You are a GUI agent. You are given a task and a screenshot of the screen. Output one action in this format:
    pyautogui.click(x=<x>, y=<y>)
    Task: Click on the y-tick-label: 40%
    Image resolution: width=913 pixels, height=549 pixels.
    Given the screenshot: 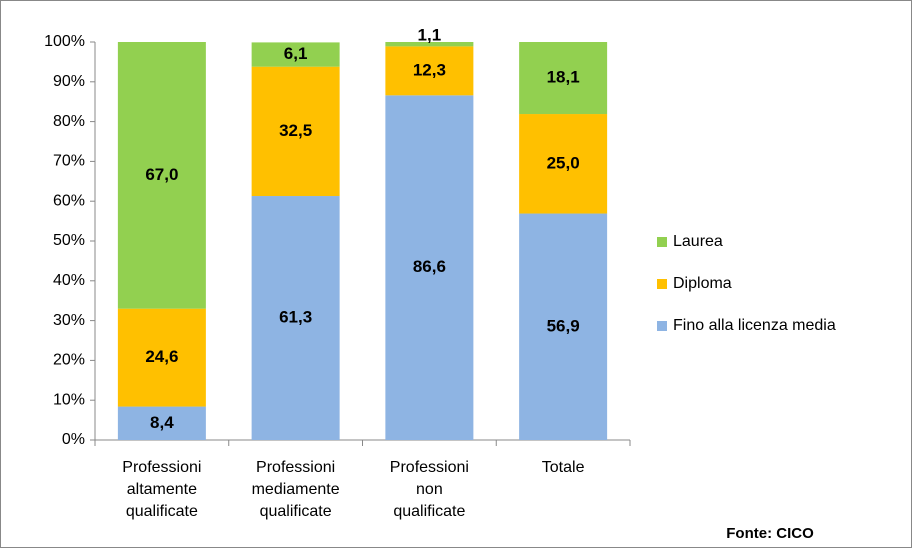 What is the action you would take?
    pyautogui.click(x=69, y=280)
    